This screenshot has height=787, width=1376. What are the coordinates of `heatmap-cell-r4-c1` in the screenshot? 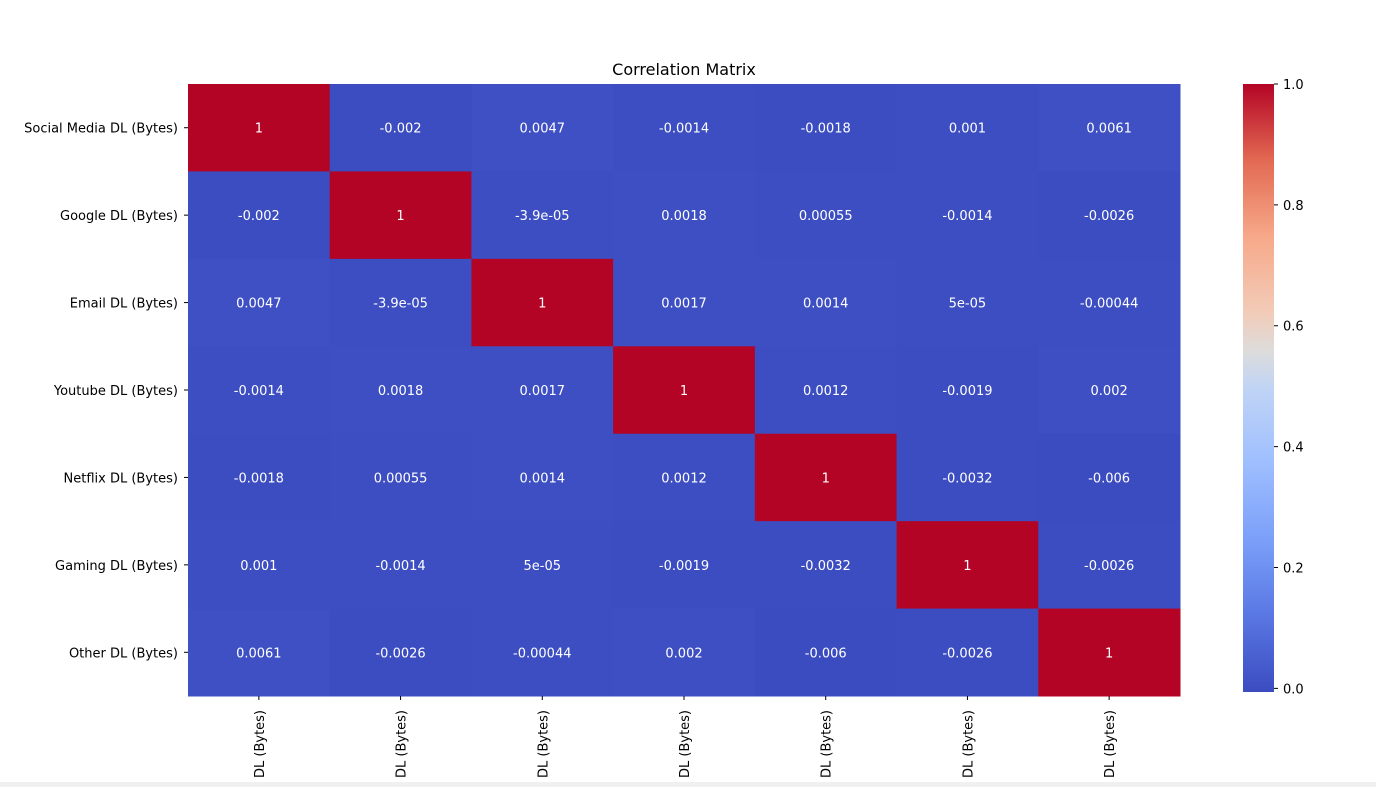 It's located at (400, 477).